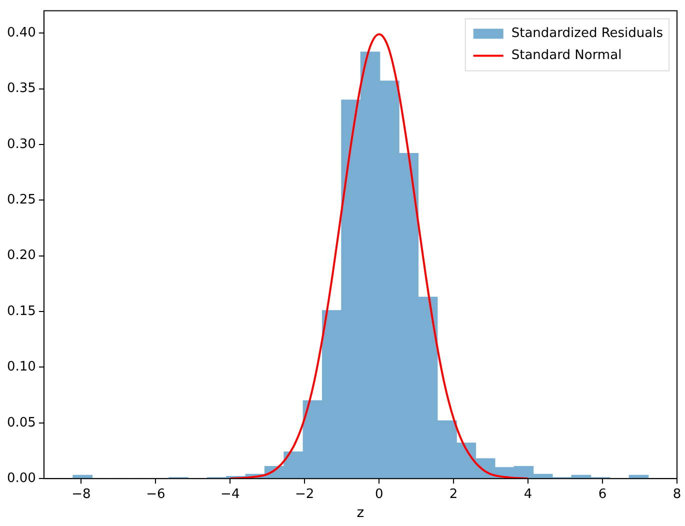  I want to click on x-tick-label: 4, so click(528, 494).